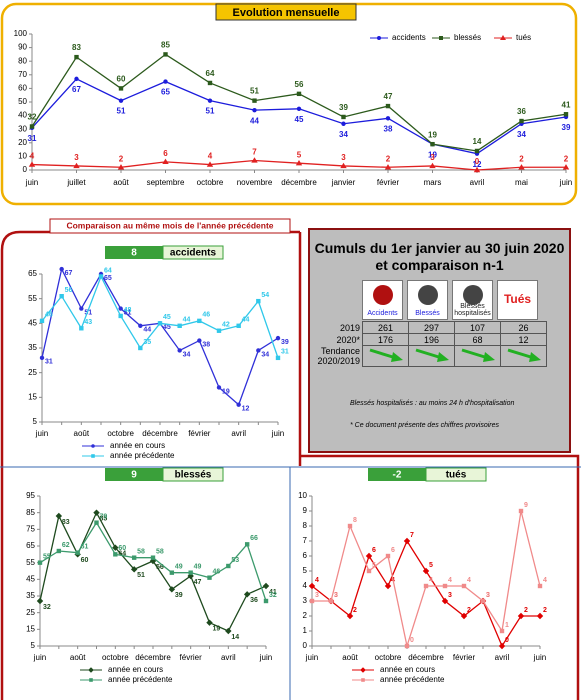 The image size is (581, 700). Describe the element at coordinates (235, 560) in the screenshot. I see `value-label: 53` at that location.